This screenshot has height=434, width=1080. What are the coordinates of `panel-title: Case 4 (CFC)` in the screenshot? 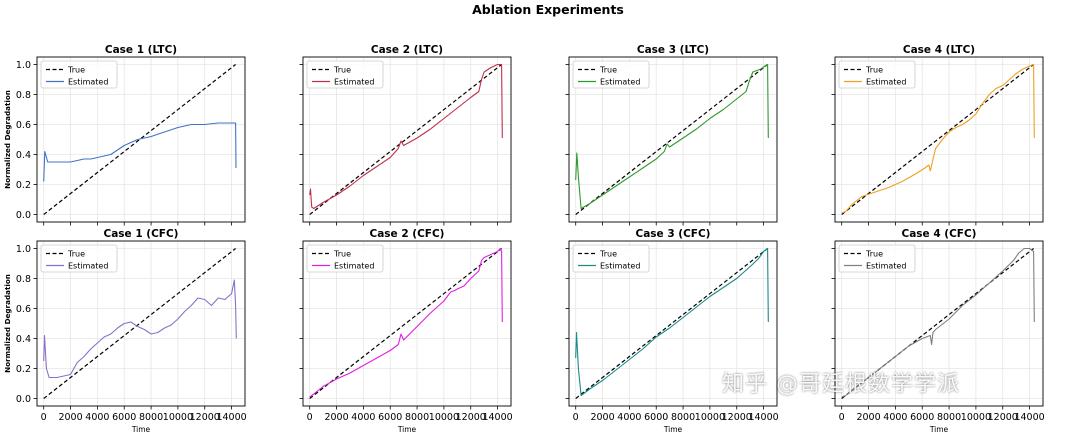 It's located at (939, 234).